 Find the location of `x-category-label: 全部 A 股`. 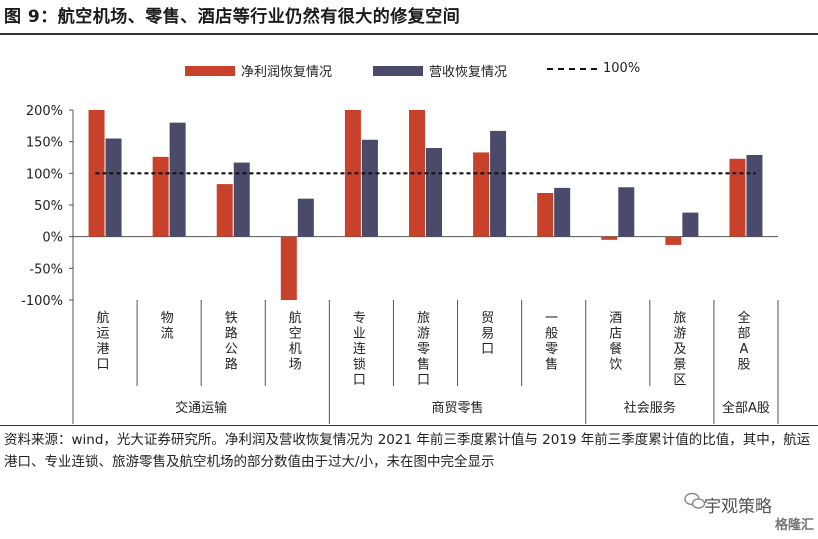

x-category-label: 全部 A 股 is located at coordinates (743, 341).